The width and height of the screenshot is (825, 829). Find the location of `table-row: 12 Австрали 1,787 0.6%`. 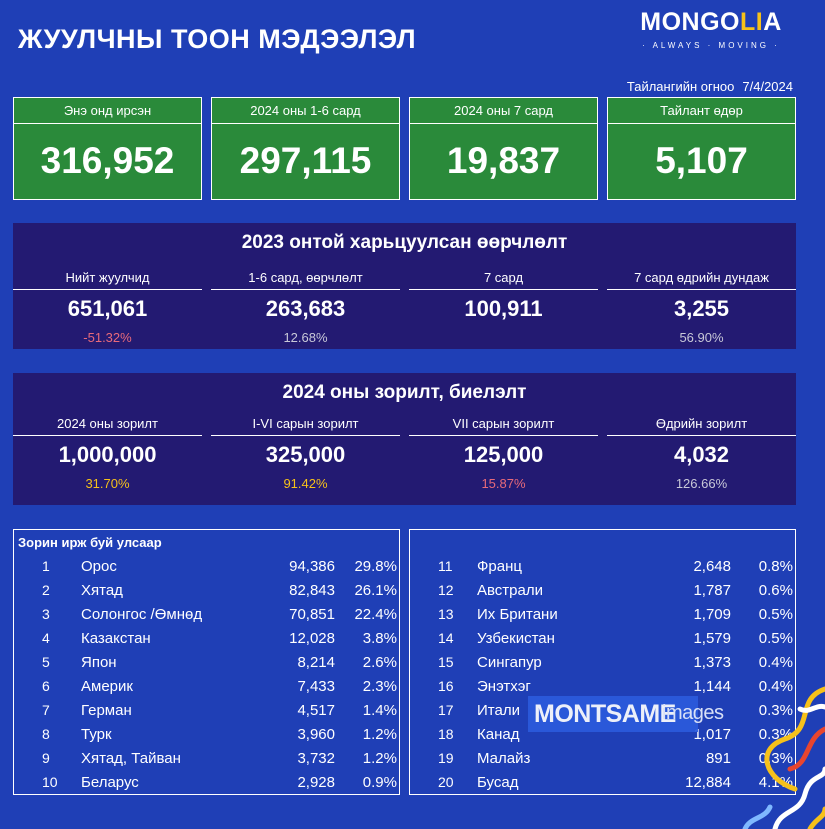

table-row: 12 Австрали 1,787 0.6% is located at coordinates (603, 591).